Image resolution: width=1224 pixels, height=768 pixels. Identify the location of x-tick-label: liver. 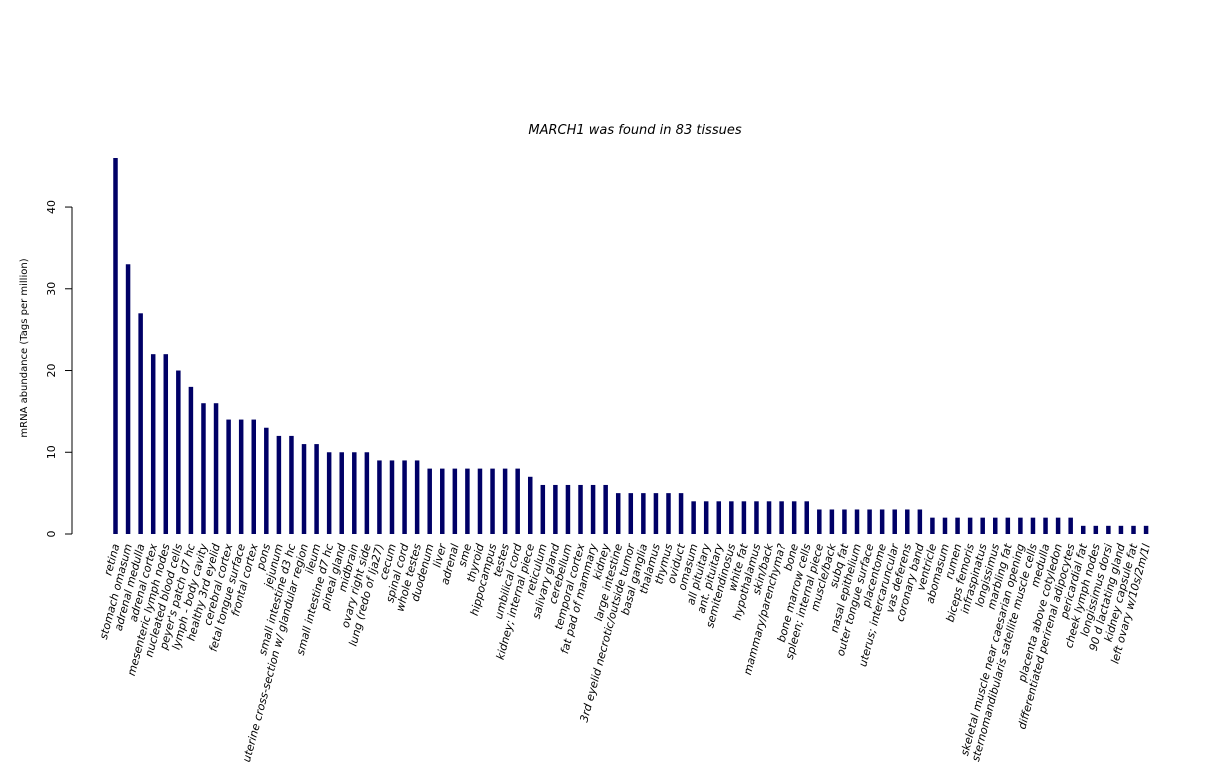
(439, 555).